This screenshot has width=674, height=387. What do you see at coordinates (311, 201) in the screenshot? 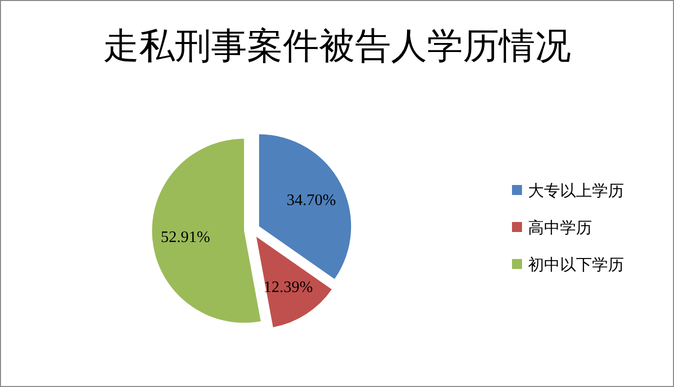
I see `data-label: 34.70%` at bounding box center [311, 201].